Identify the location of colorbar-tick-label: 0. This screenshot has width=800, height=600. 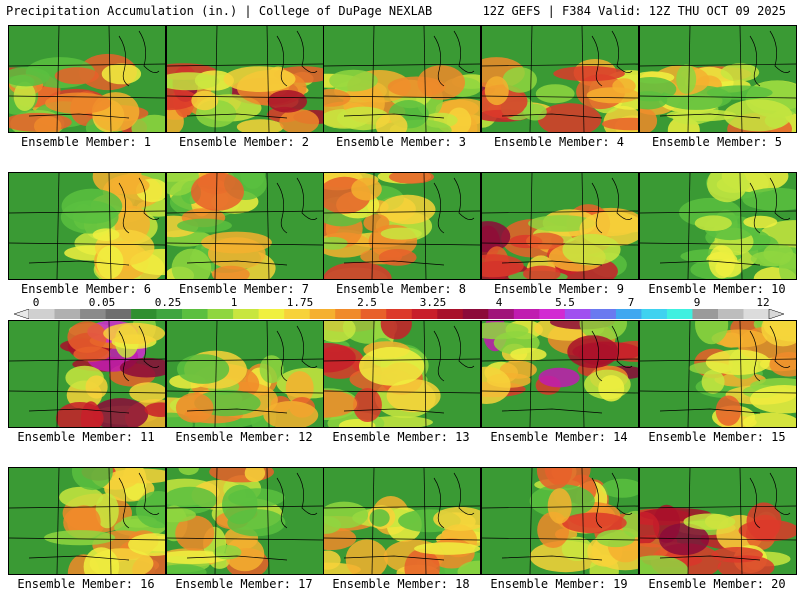
(36, 302).